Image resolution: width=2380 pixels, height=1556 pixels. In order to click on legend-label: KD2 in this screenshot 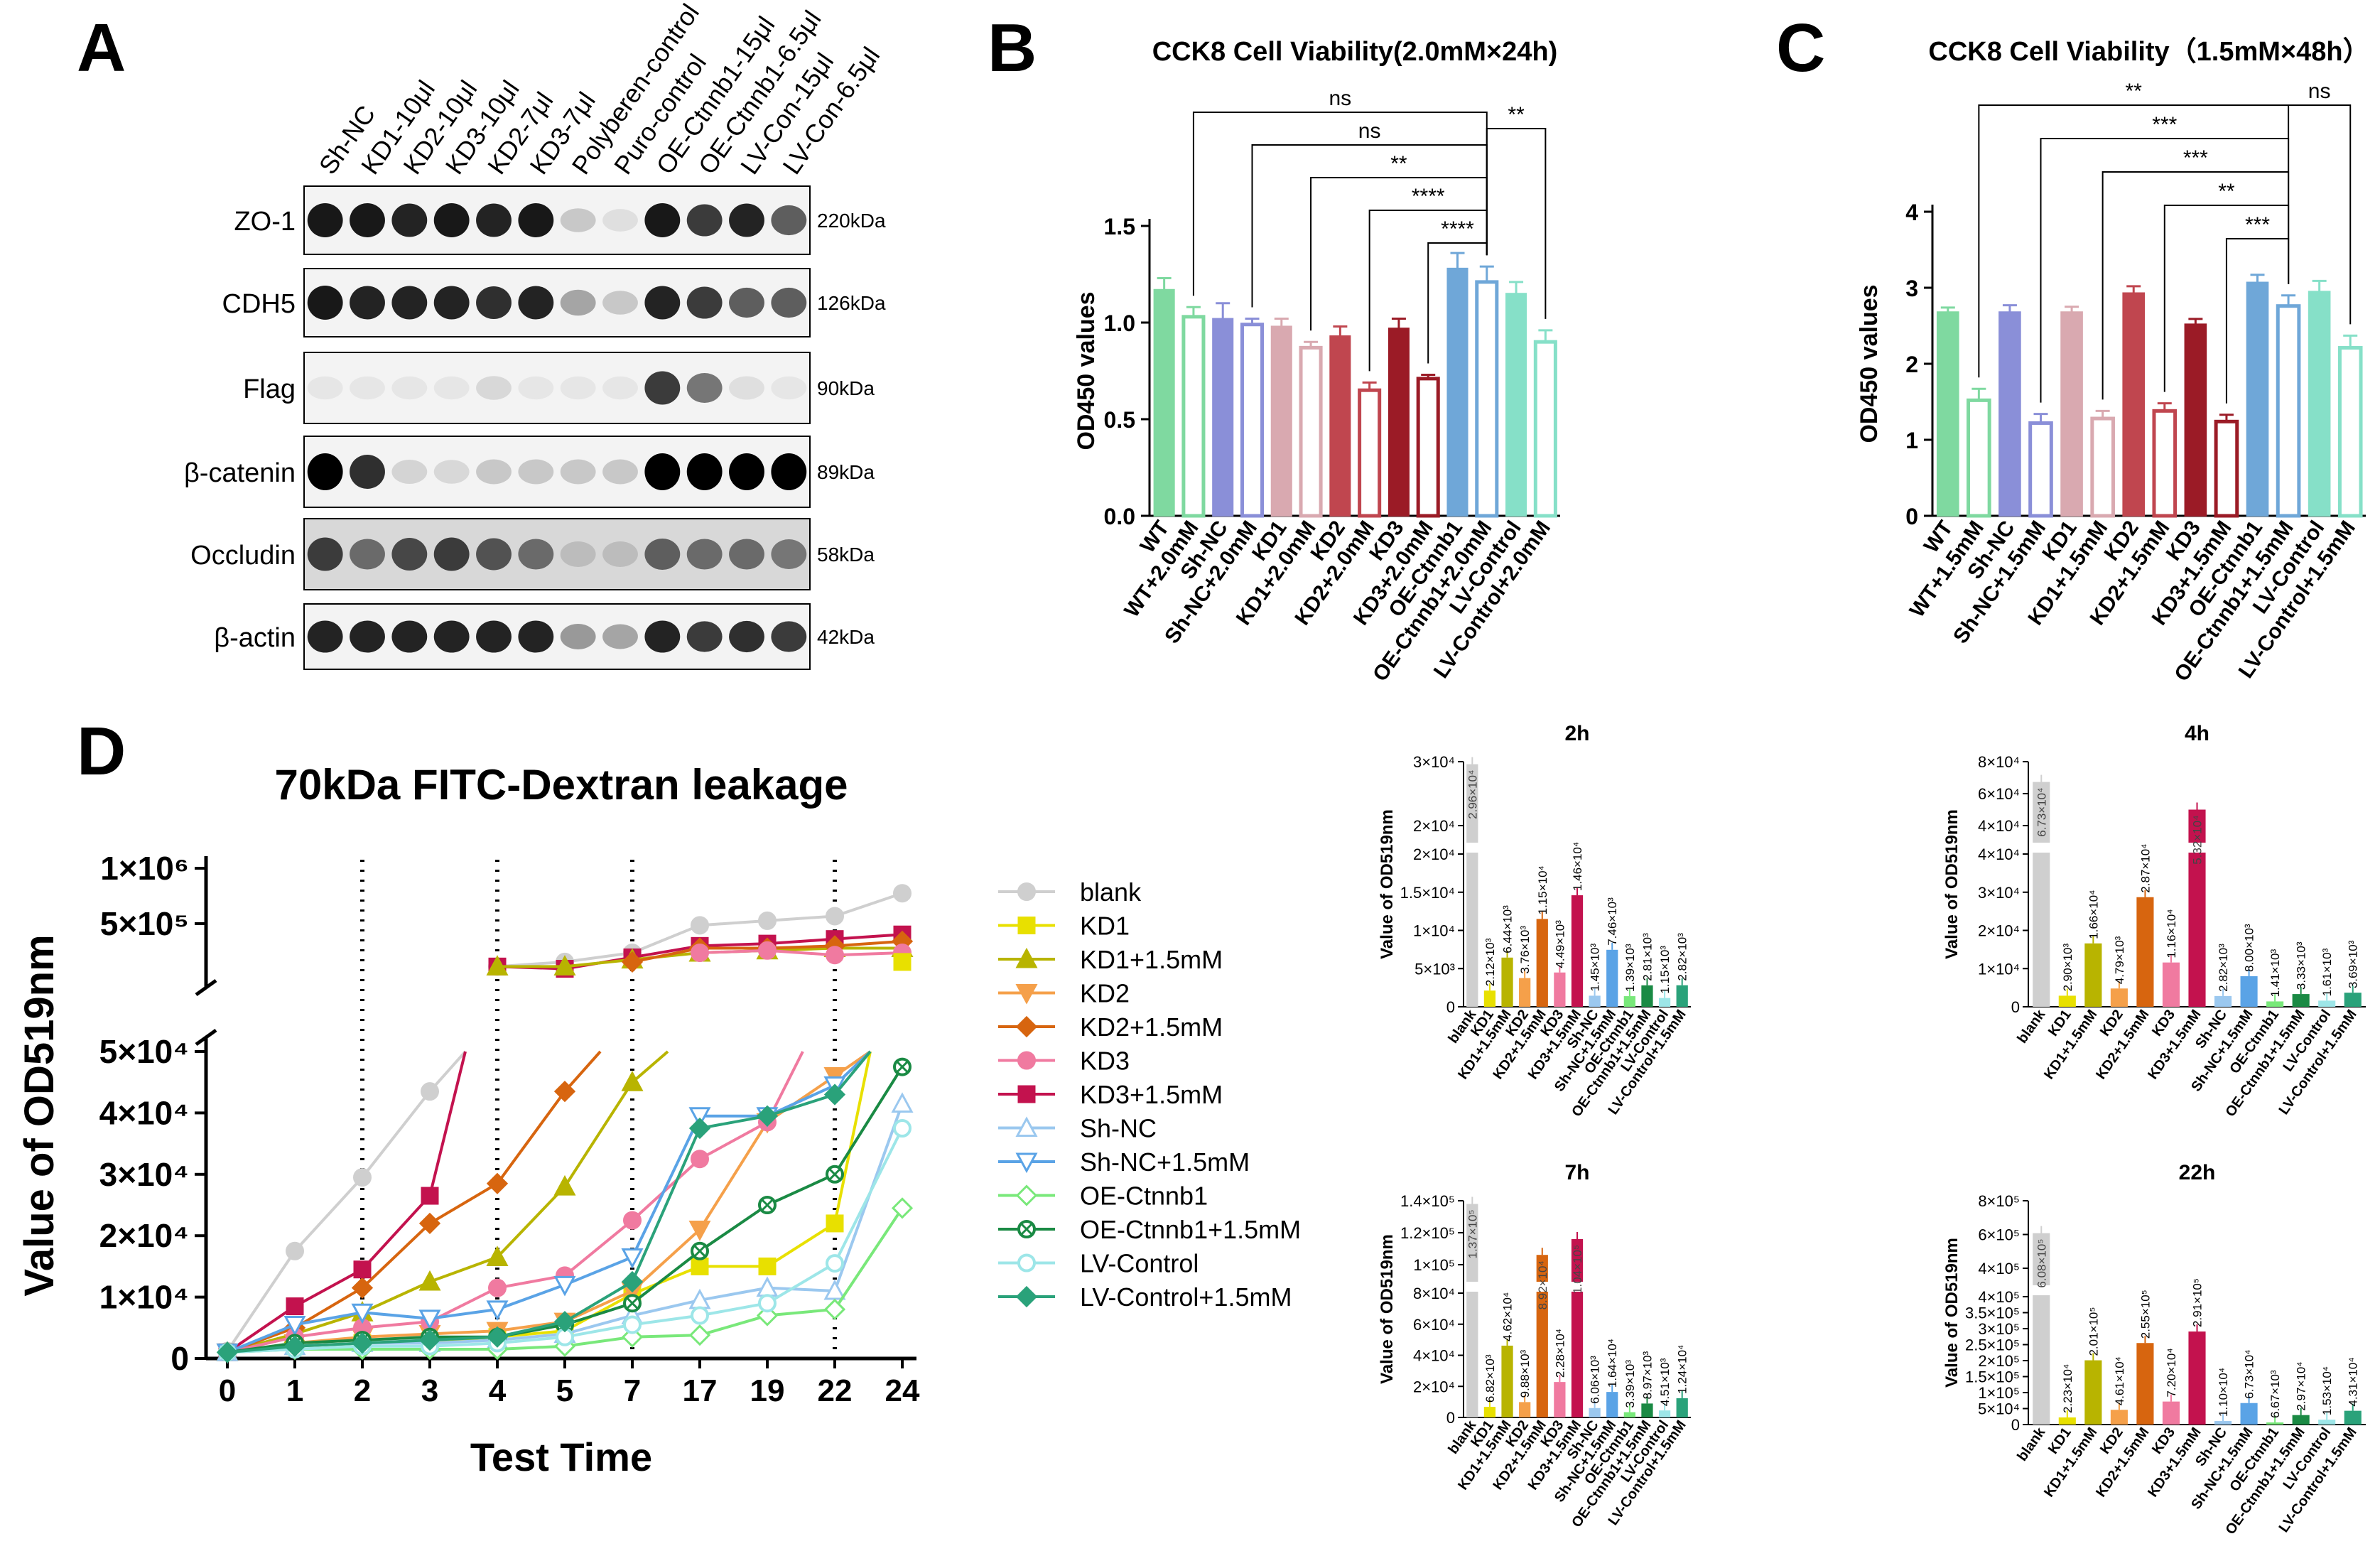, I will do `click(1105, 993)`.